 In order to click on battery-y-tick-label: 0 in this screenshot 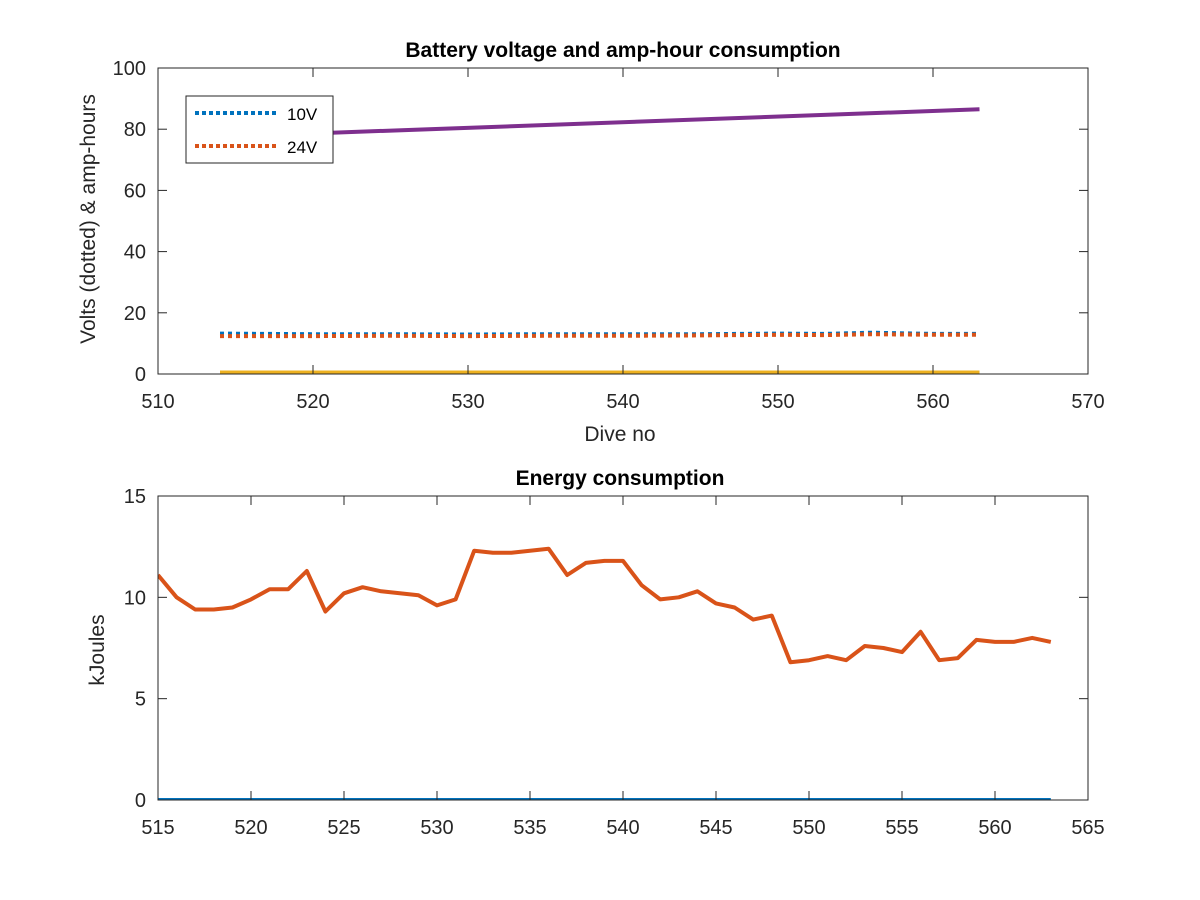, I will do `click(140, 375)`.